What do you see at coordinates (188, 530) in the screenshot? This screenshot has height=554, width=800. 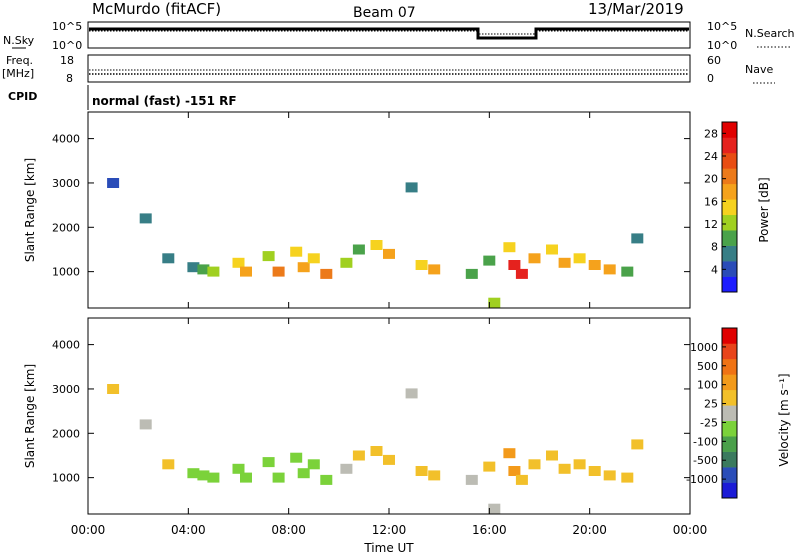 I see `x-tick-label: 04:00` at bounding box center [188, 530].